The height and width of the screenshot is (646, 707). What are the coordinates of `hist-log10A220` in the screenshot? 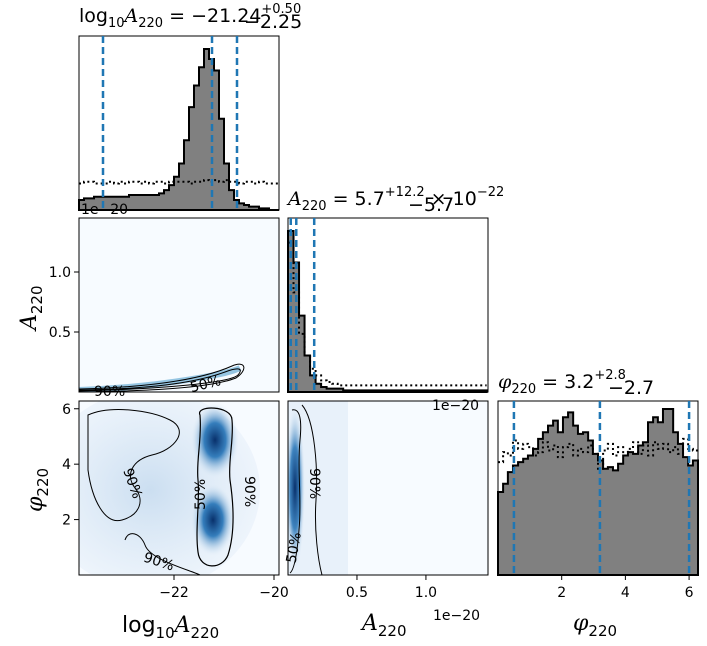 It's located at (178, 123).